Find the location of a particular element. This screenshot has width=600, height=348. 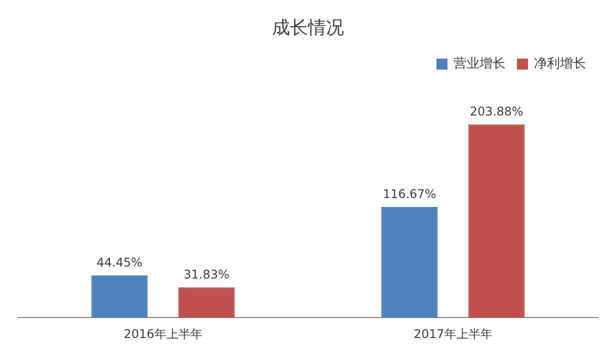

legend-label: 营业增长 is located at coordinates (480, 64).